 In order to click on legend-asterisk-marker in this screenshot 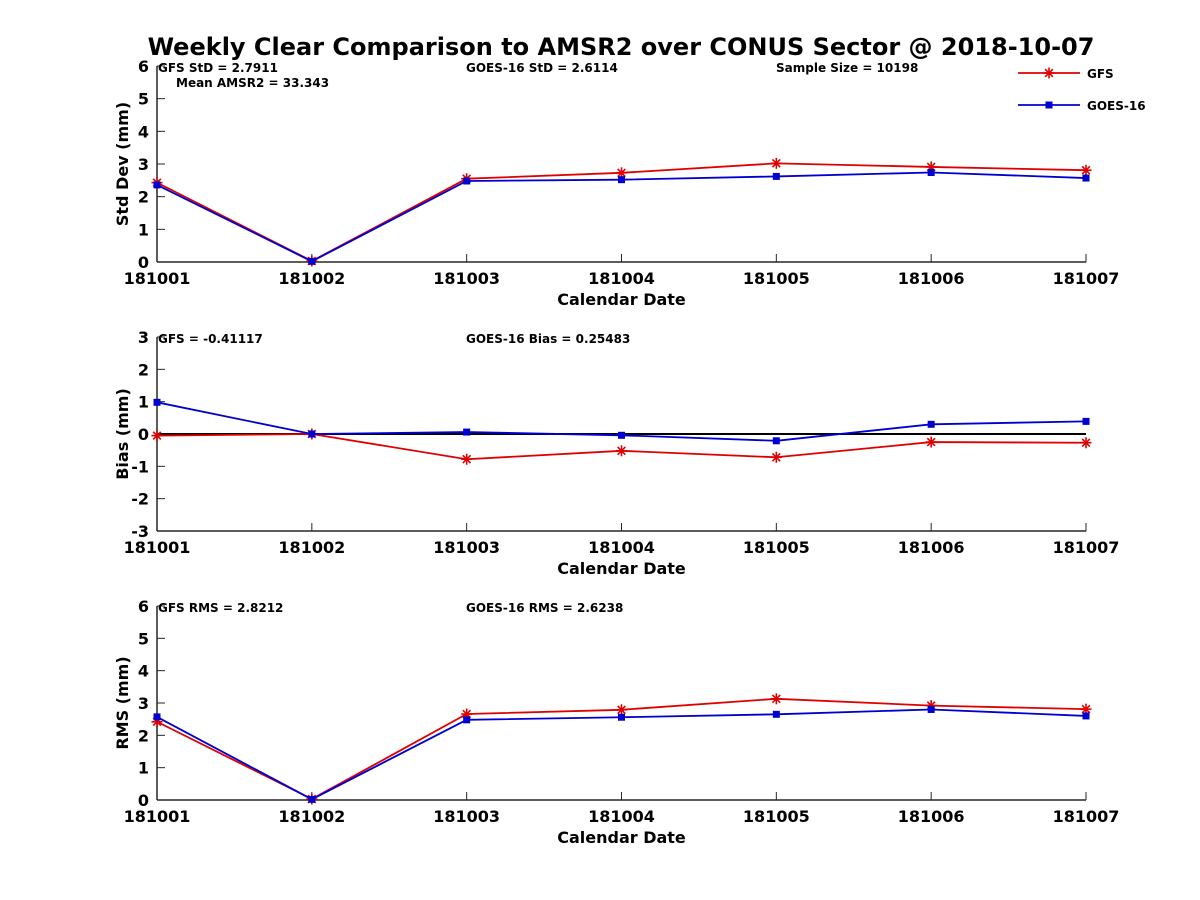, I will do `click(1049, 73)`.